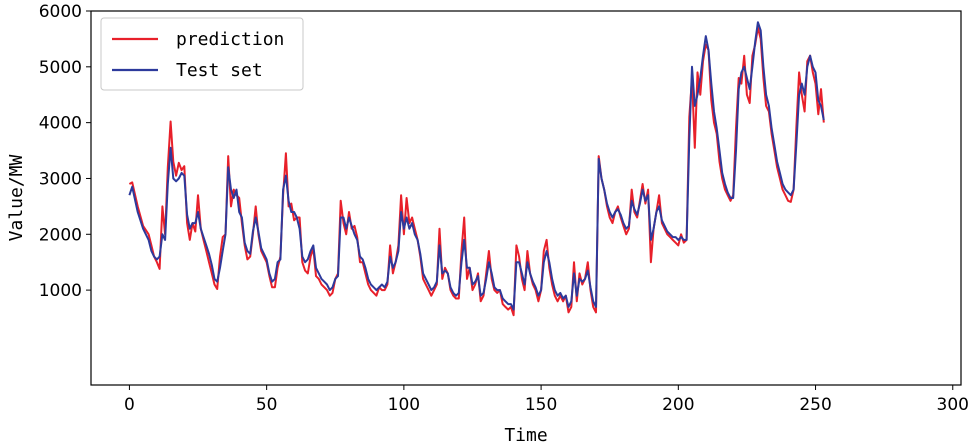 This screenshot has height=445, width=980. I want to click on x-tick-label: 150, so click(541, 405).